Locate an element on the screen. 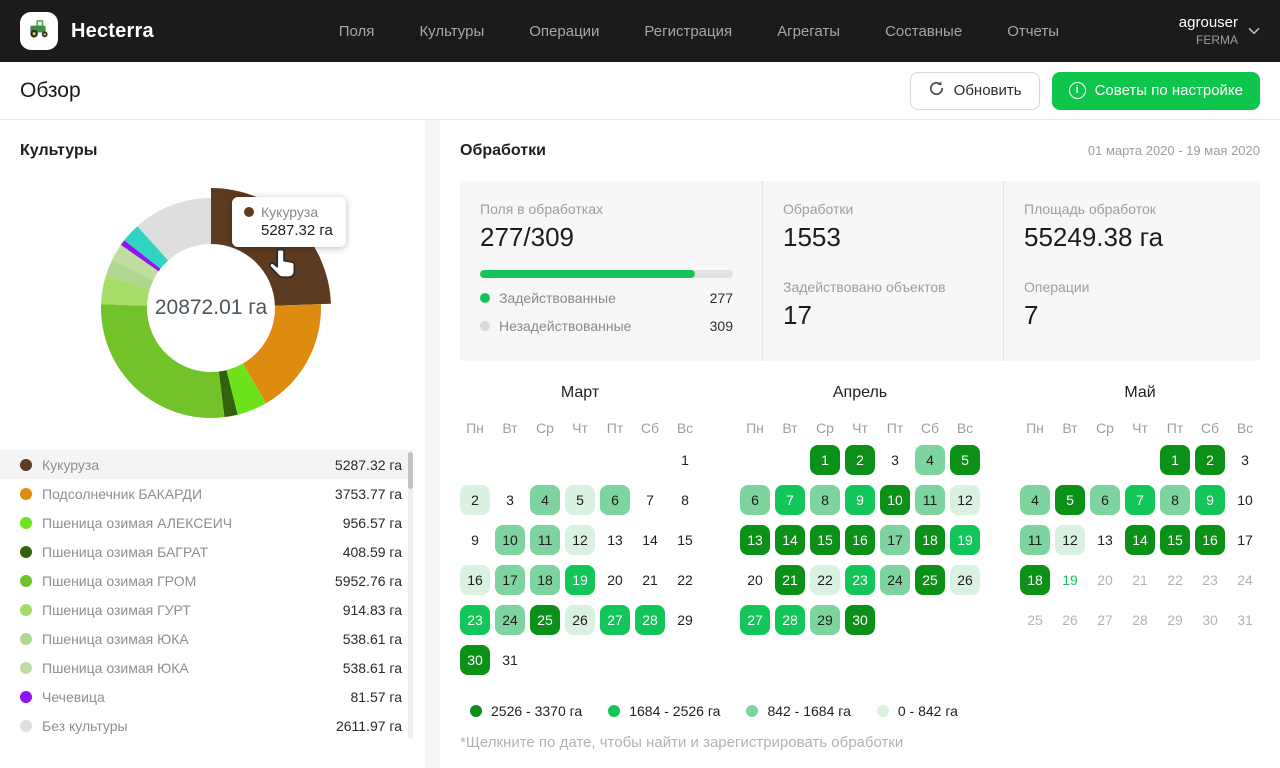  calendar-day-май-2: 2 is located at coordinates (1210, 460).